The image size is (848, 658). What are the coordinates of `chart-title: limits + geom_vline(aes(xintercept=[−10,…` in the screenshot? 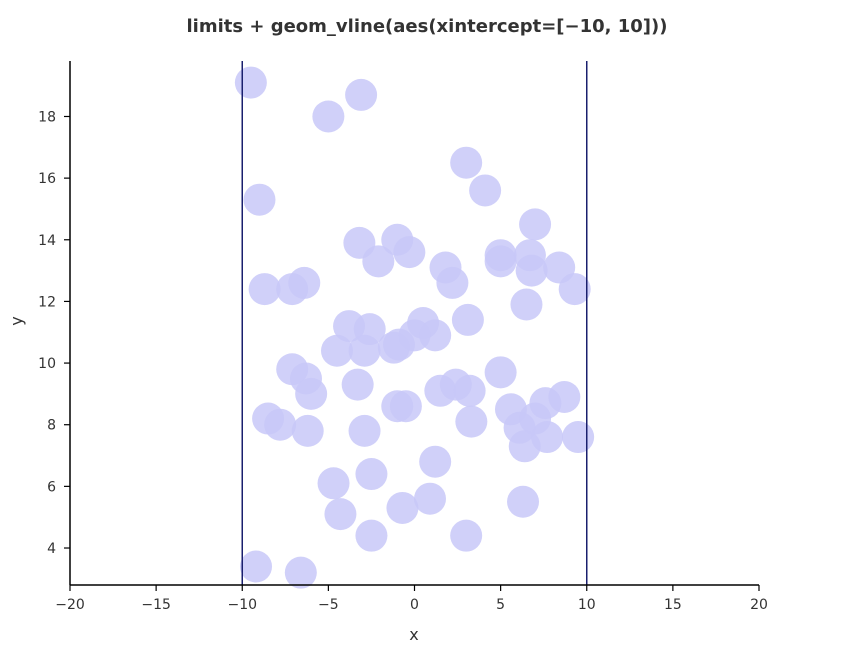 It's located at (427, 26).